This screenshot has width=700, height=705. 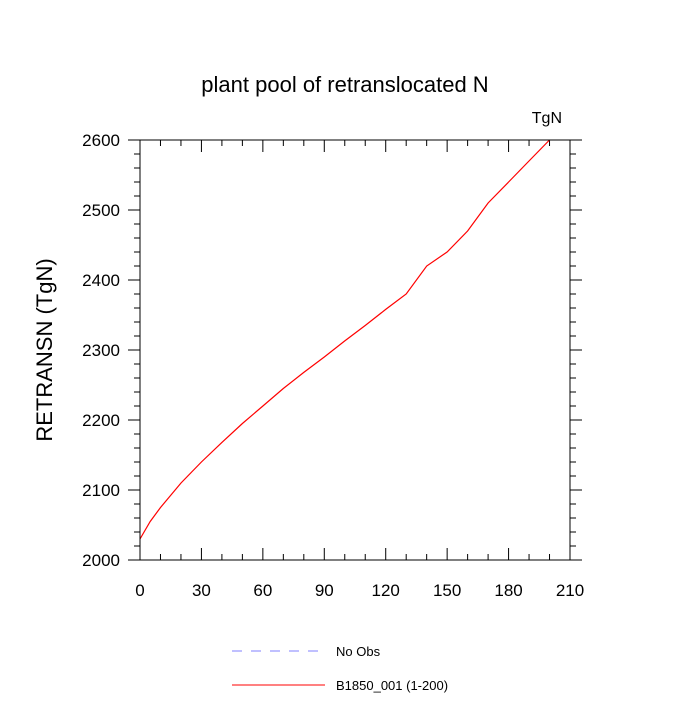 What do you see at coordinates (386, 590) in the screenshot?
I see `x-tick-label: 120` at bounding box center [386, 590].